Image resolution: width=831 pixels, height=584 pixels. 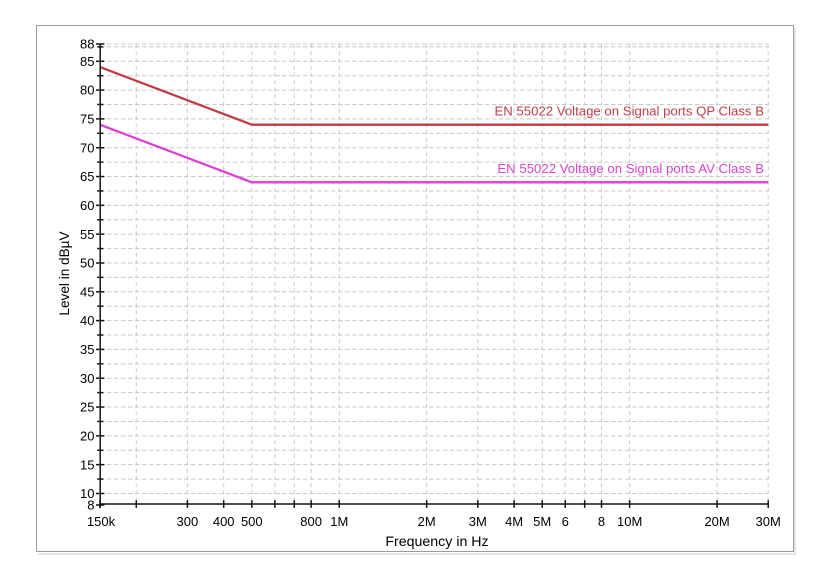 I want to click on svg-text: 35, so click(x=87, y=349).